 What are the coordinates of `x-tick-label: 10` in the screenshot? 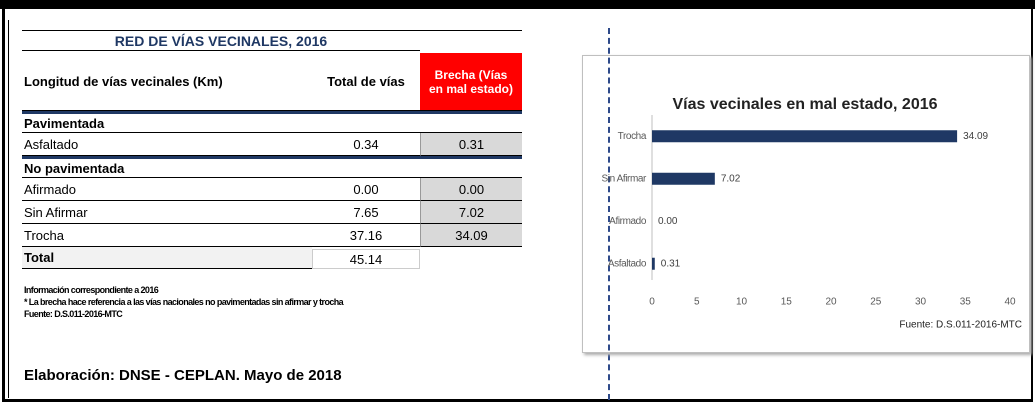 It's located at (742, 302).